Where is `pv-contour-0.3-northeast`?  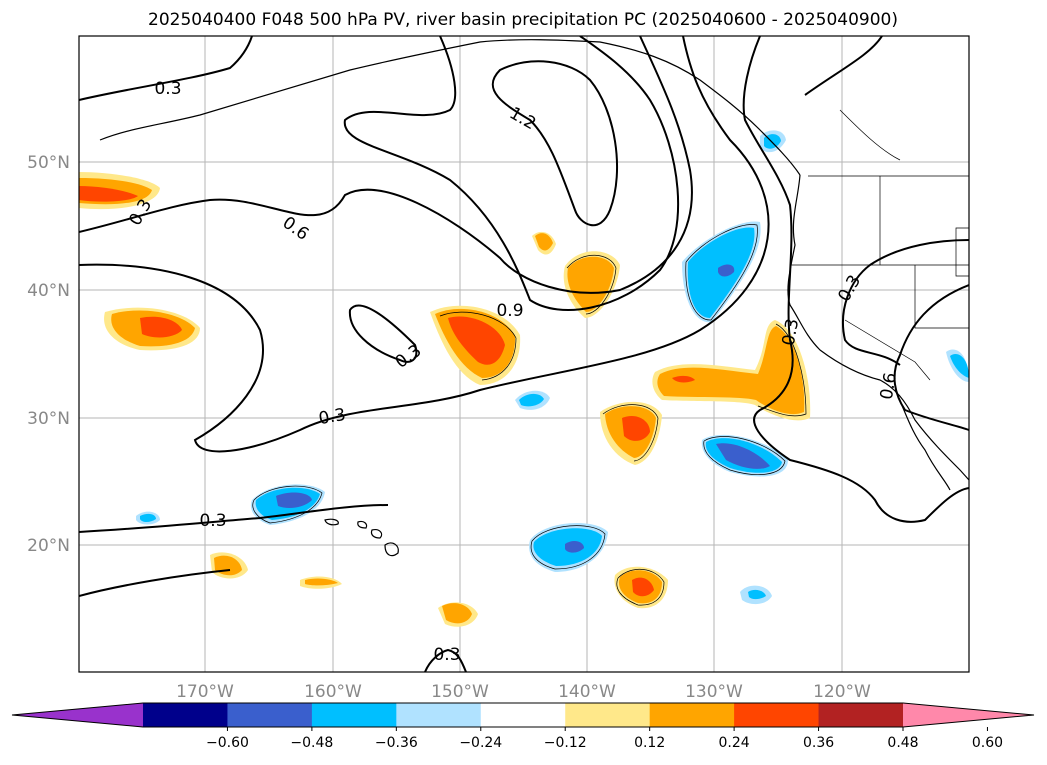
pv-contour-0.3-northeast is located at coordinates (843, 66).